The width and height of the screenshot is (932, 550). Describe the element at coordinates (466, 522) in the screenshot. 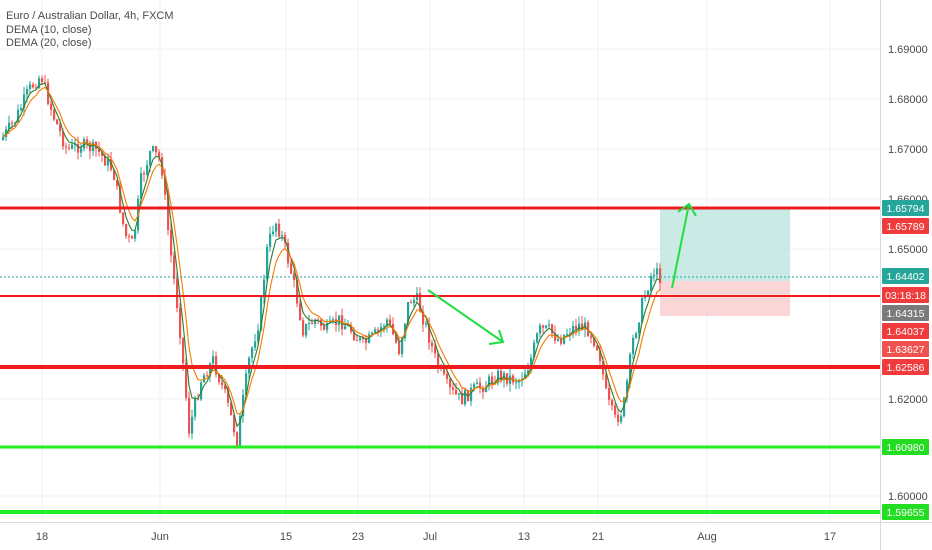

I see `time-axis-separator` at that location.